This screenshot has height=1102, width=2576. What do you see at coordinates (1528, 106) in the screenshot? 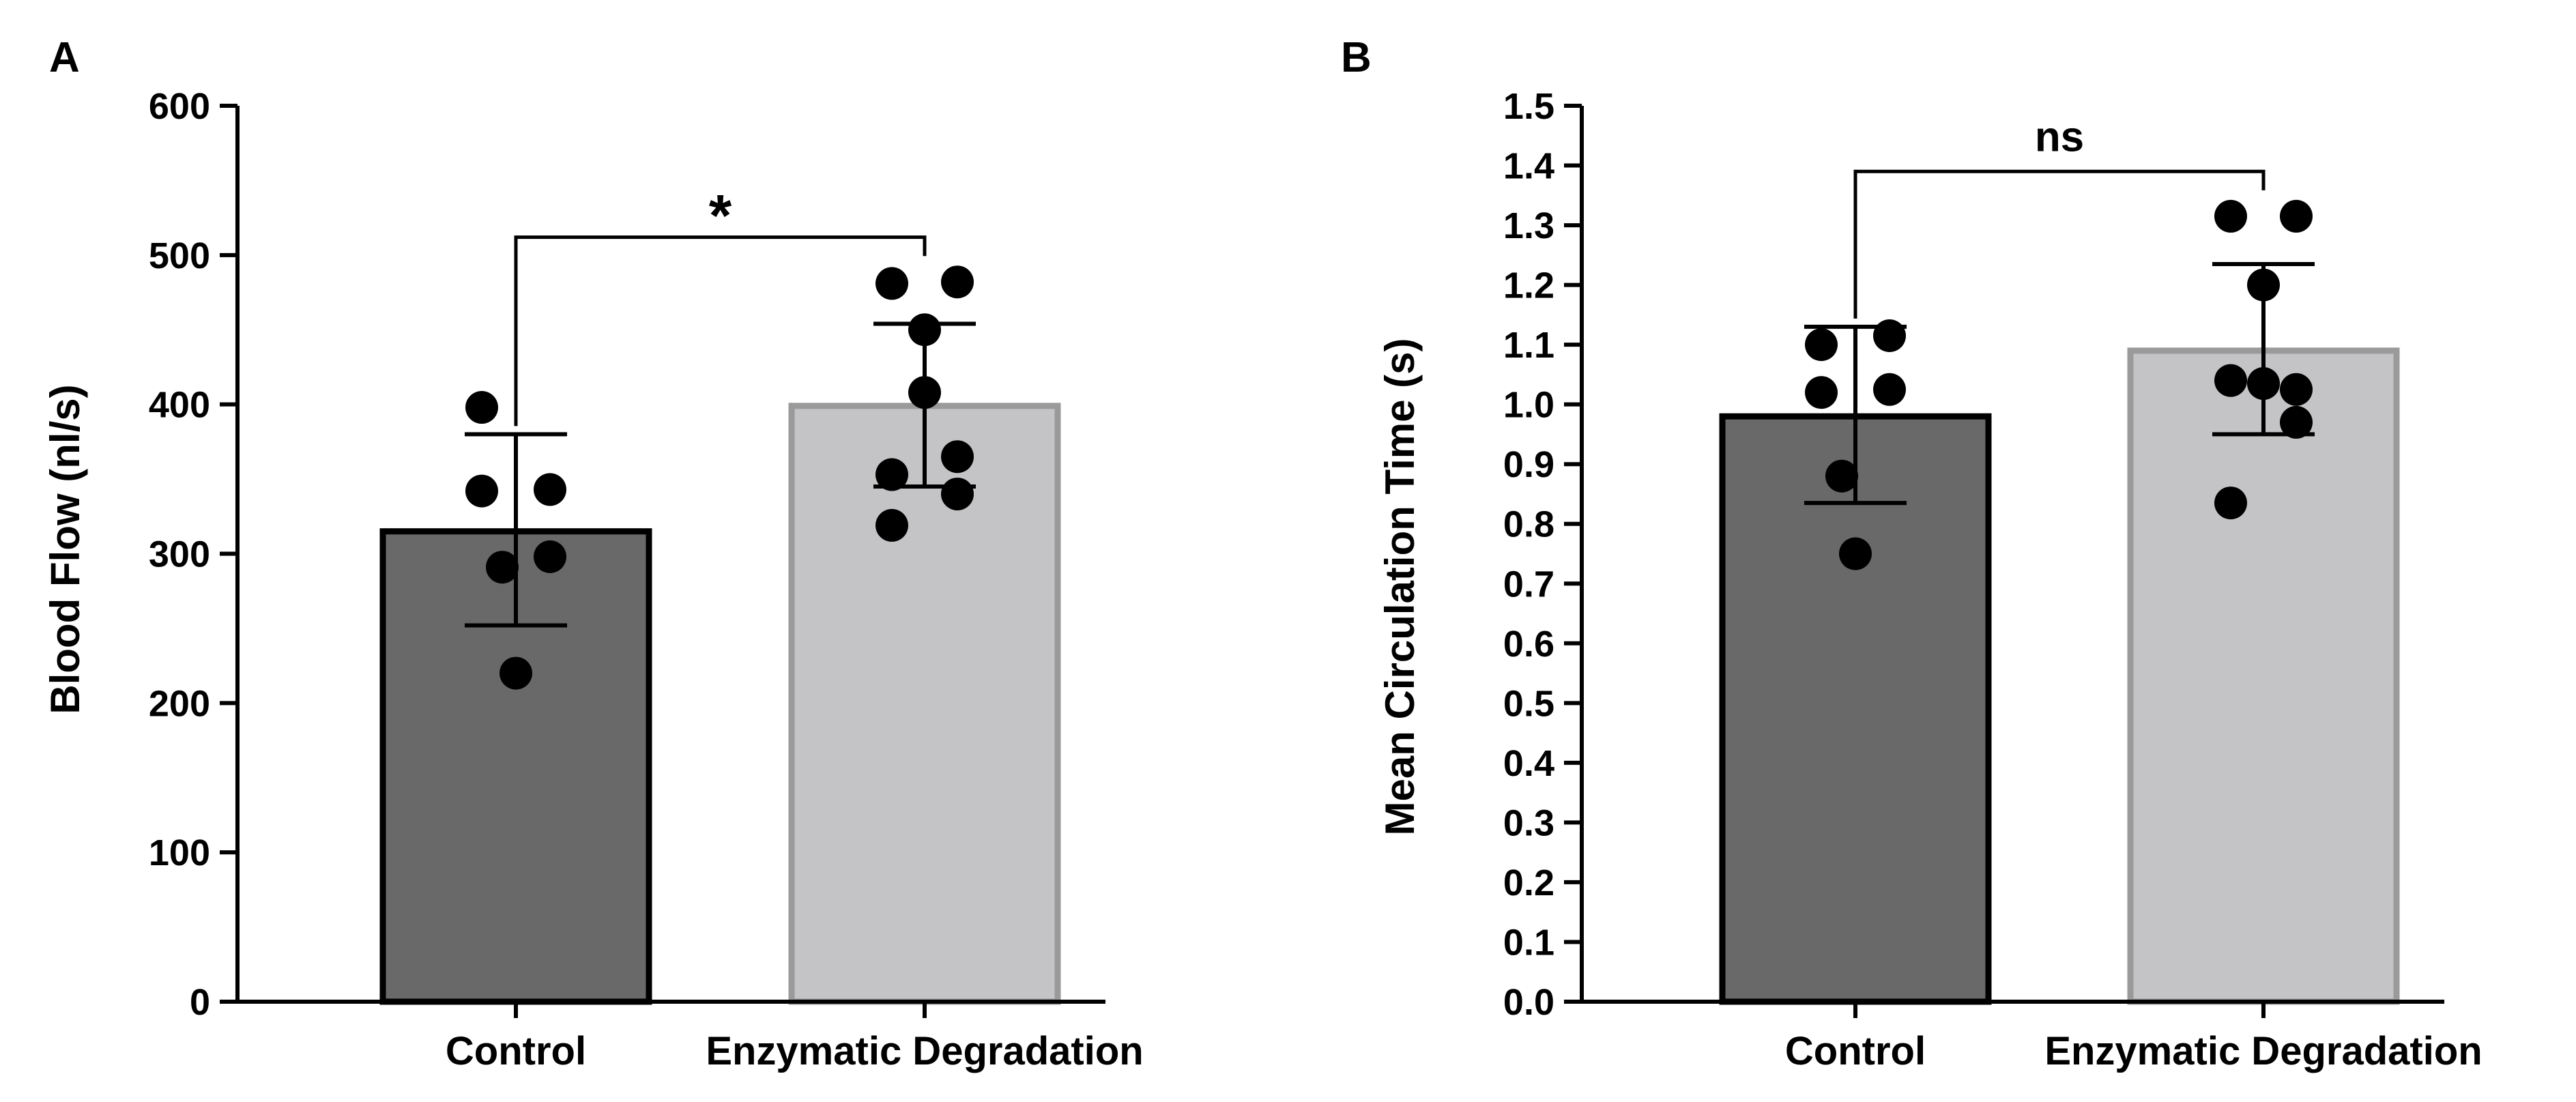
I see `panel-b-y-tick-label: 1.5` at bounding box center [1528, 106].